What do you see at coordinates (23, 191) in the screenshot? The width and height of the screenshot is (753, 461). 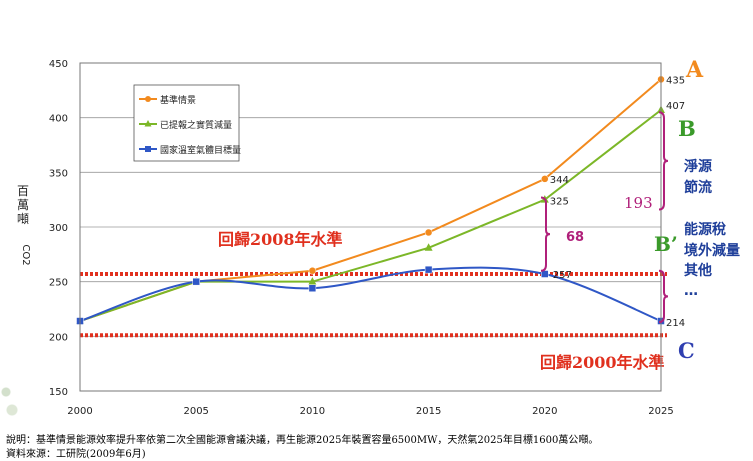 I see `y-axis-label: 百` at bounding box center [23, 191].